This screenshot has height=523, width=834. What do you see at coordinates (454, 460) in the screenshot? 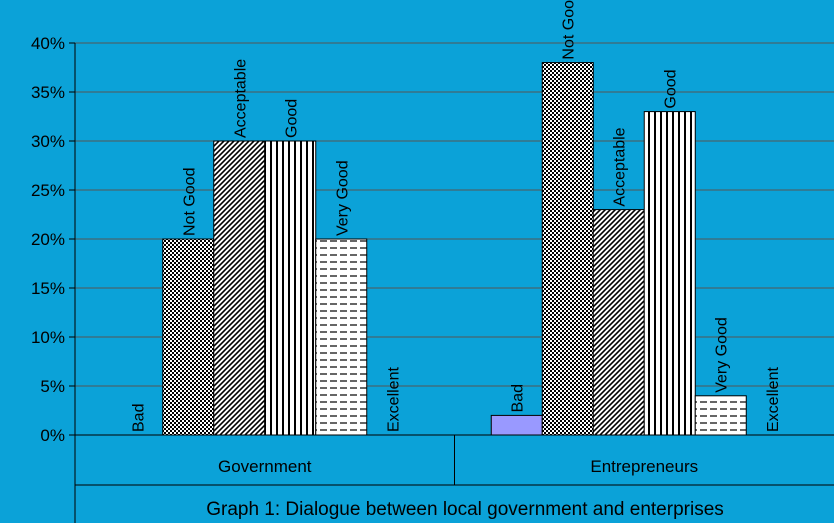
I see `x-axis: Government Entrepreneurs` at bounding box center [454, 460].